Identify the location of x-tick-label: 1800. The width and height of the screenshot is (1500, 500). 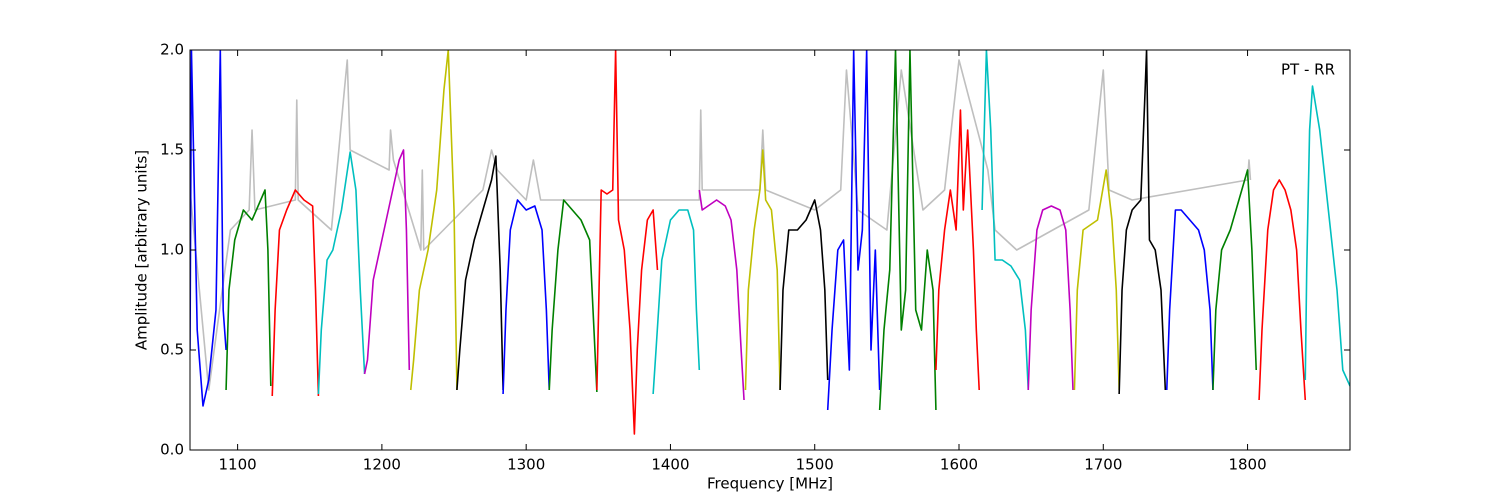
(1247, 465).